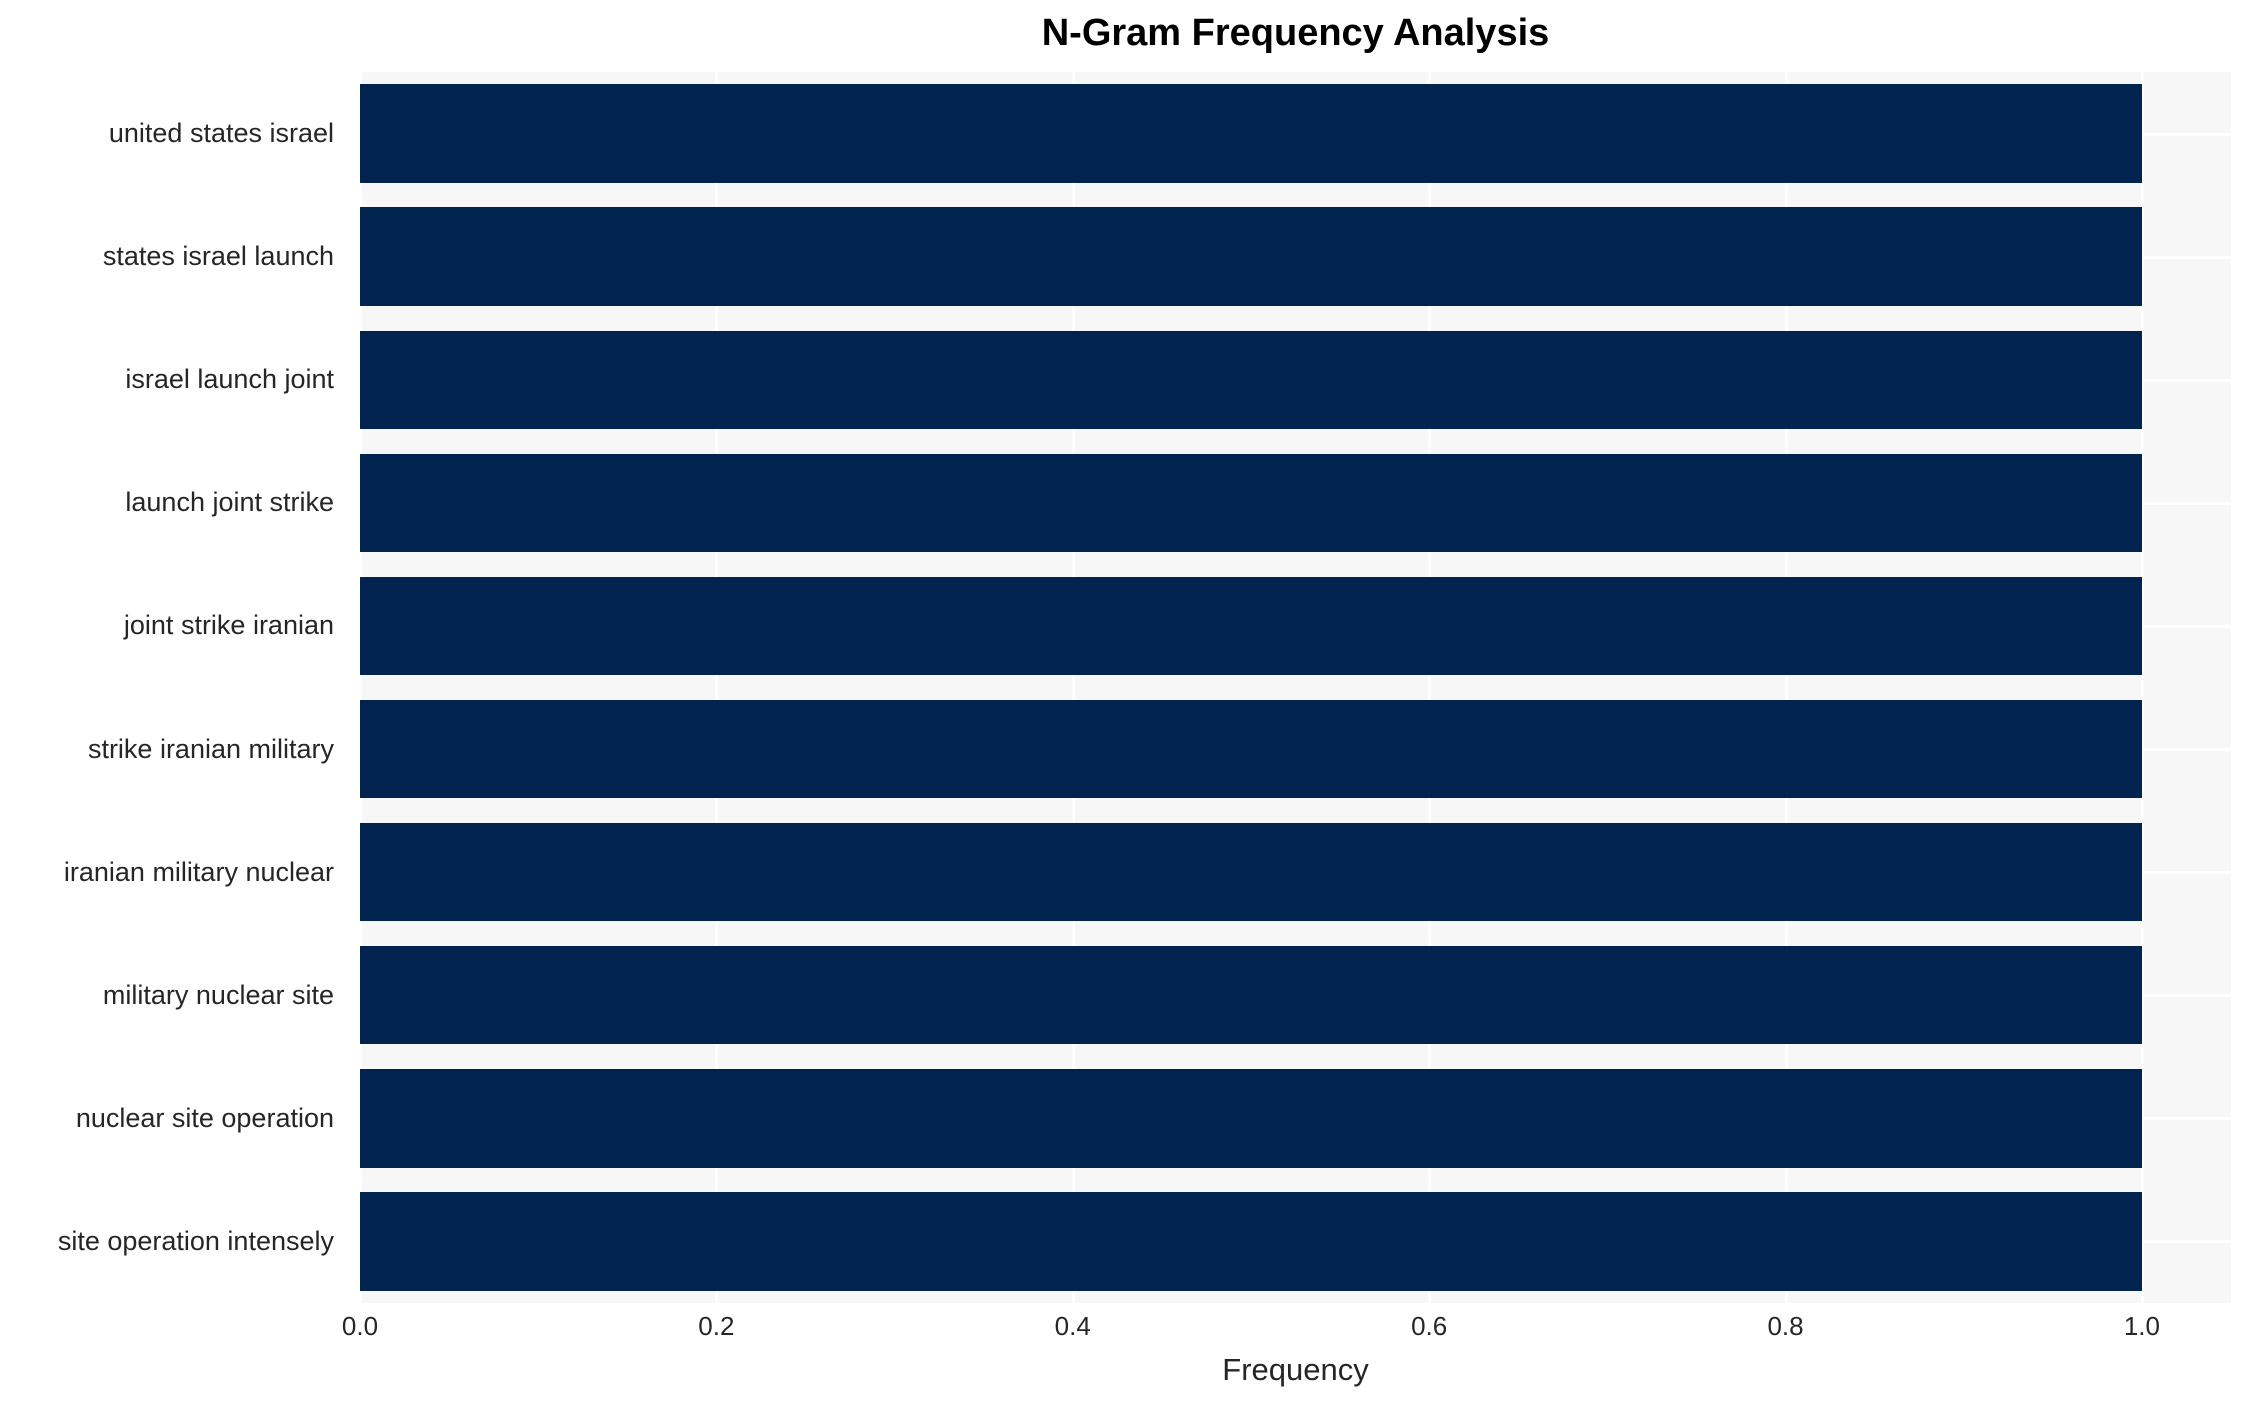 This screenshot has width=2250, height=1402. What do you see at coordinates (360, 1326) in the screenshot?
I see `x-tick-label: 0.0` at bounding box center [360, 1326].